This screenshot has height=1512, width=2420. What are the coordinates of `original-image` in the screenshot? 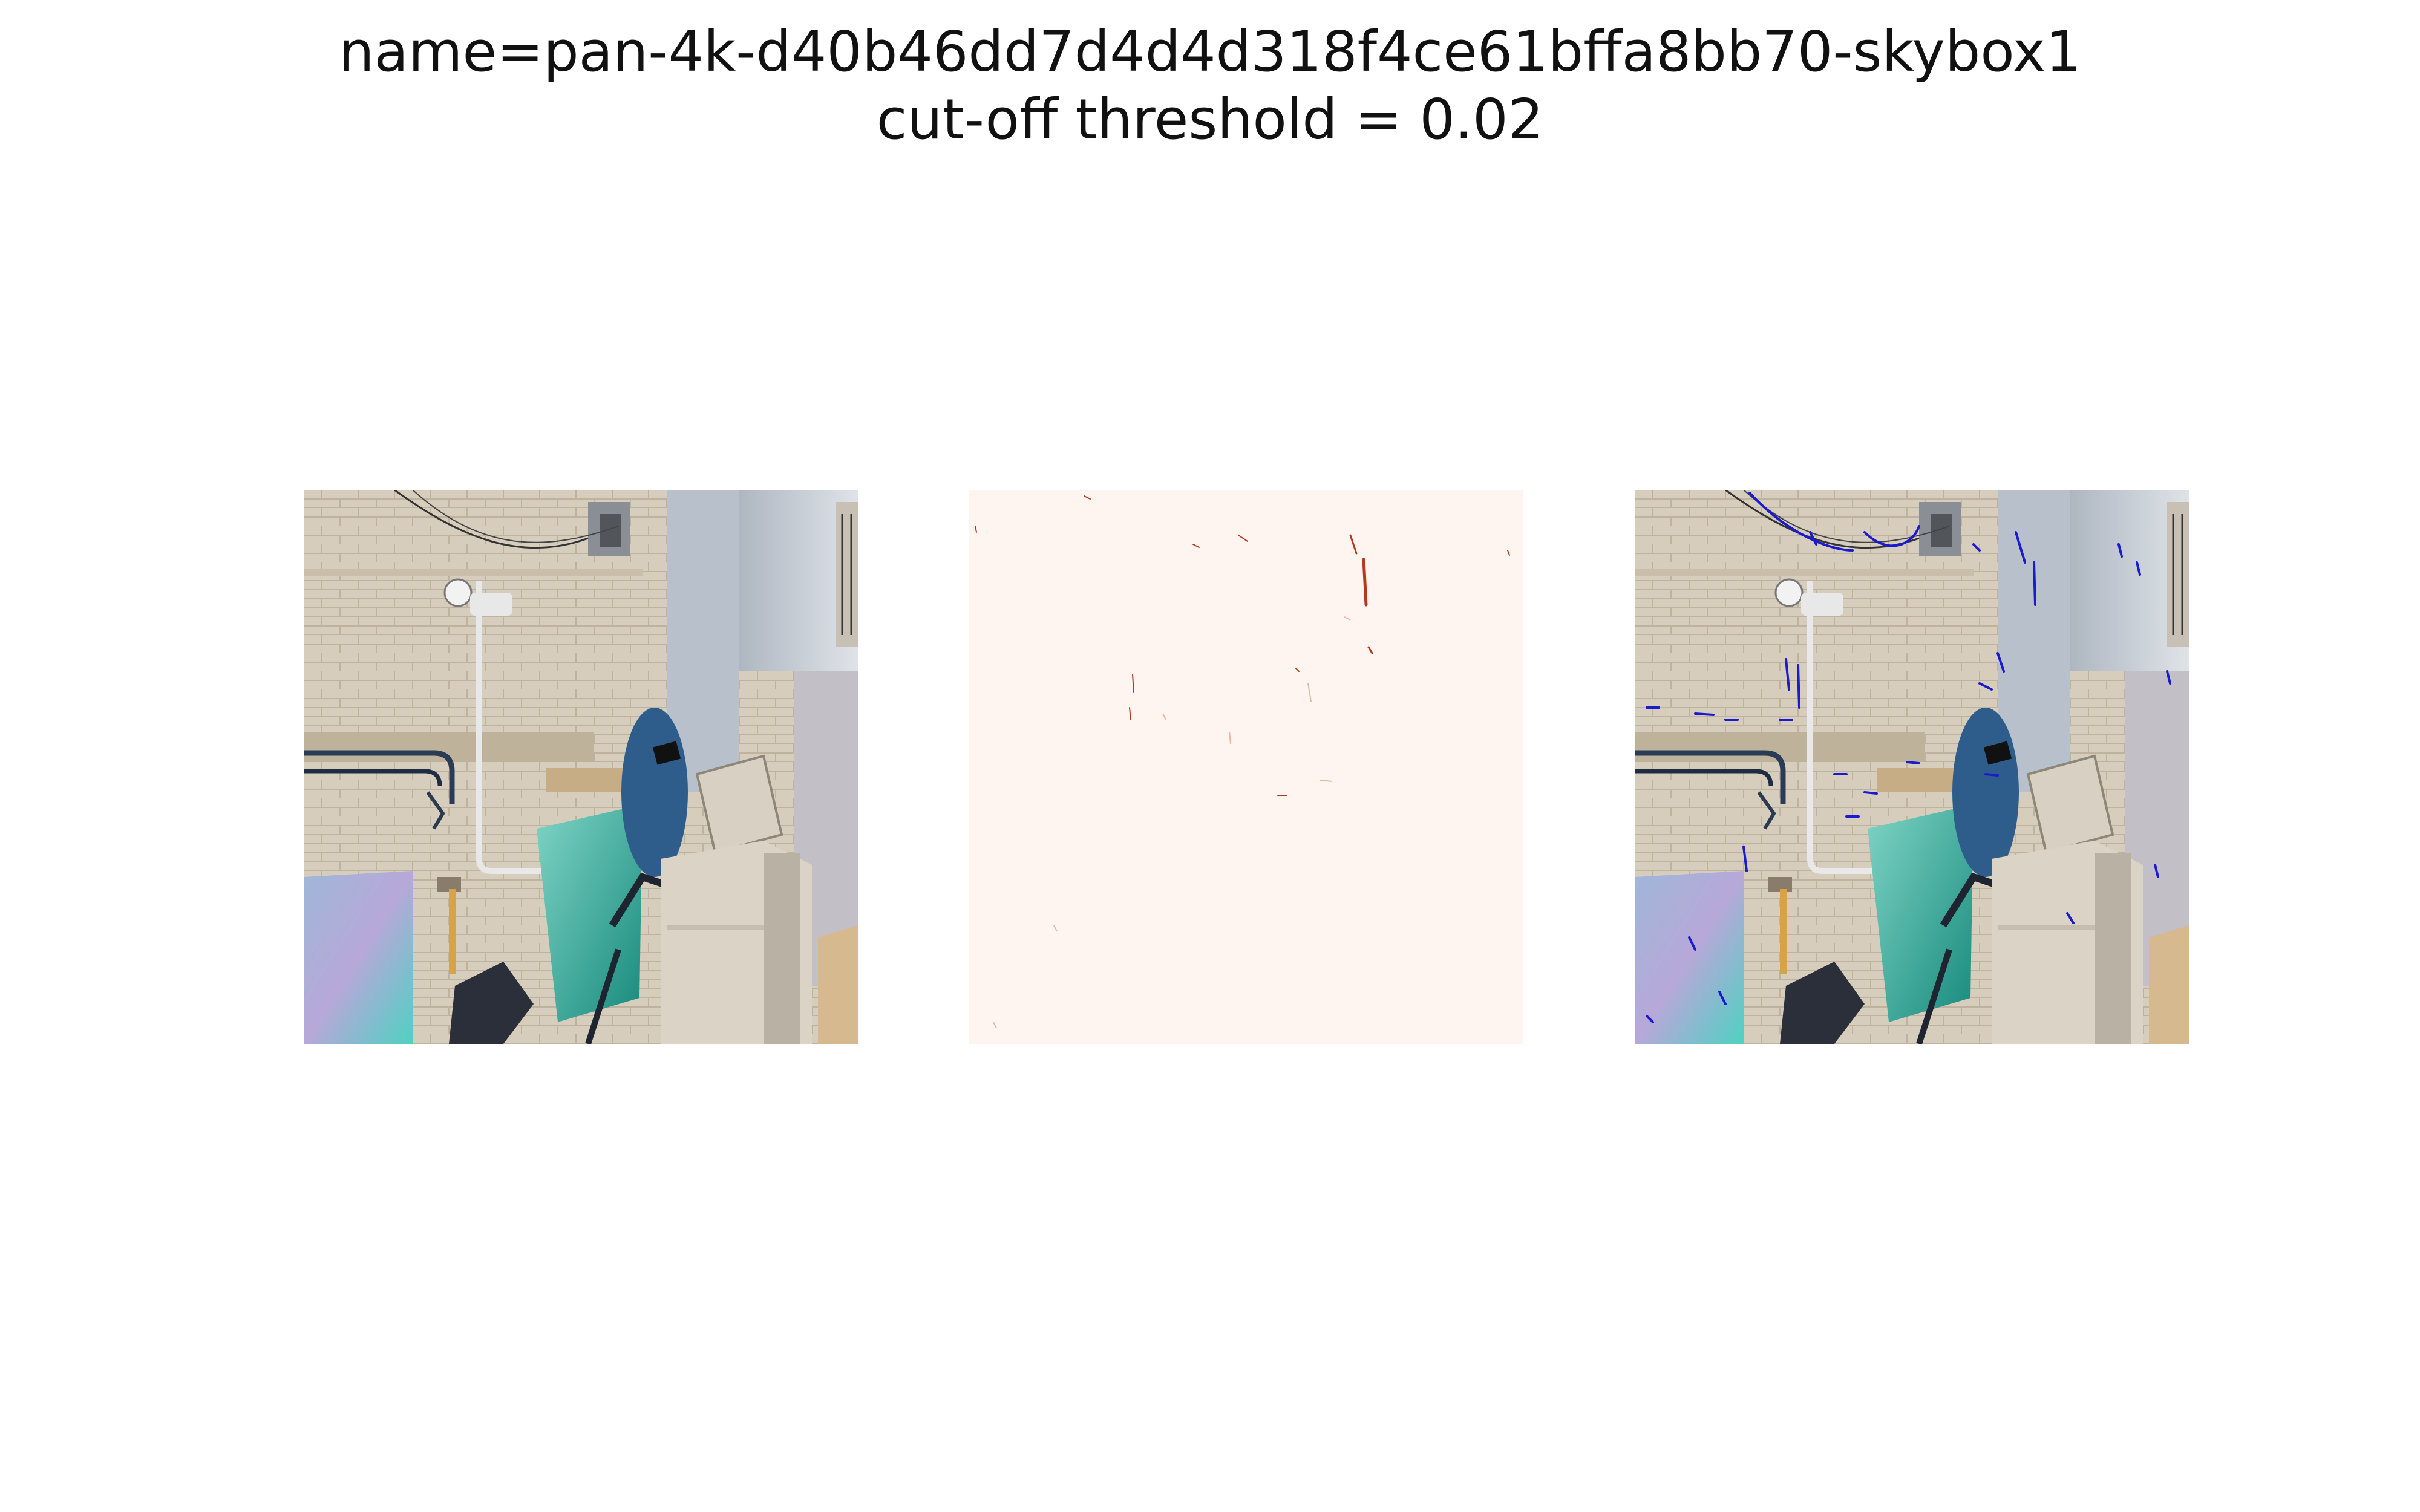 It's located at (581, 767).